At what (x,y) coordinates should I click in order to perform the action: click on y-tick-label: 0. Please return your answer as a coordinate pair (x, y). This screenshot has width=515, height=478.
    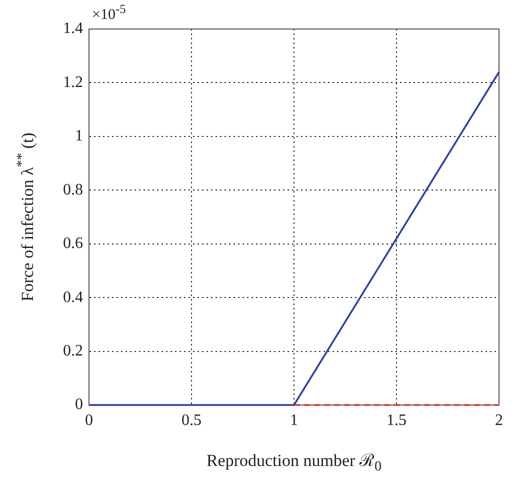
    Looking at the image, I should click on (79, 405).